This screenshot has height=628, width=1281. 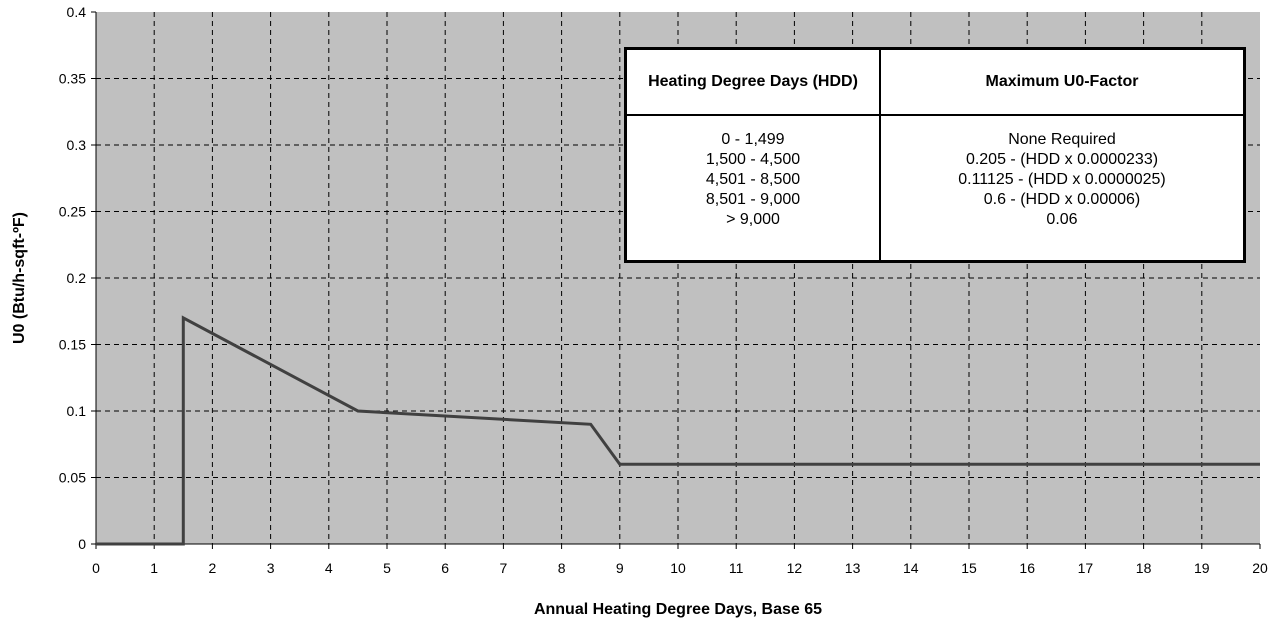 I want to click on x-tick-label: 17, so click(x=1086, y=568).